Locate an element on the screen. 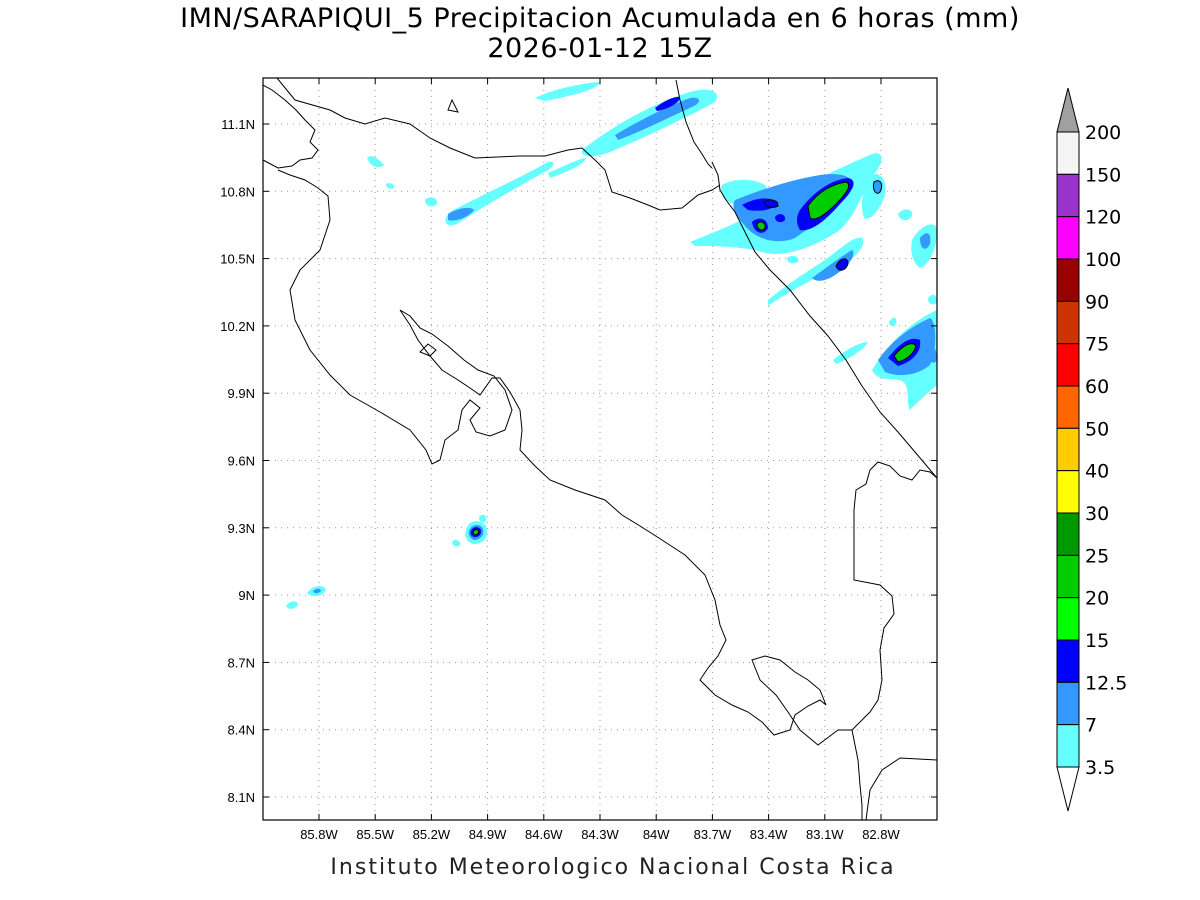 The image size is (1200, 900). nicaragua-border is located at coordinates (498, 144).